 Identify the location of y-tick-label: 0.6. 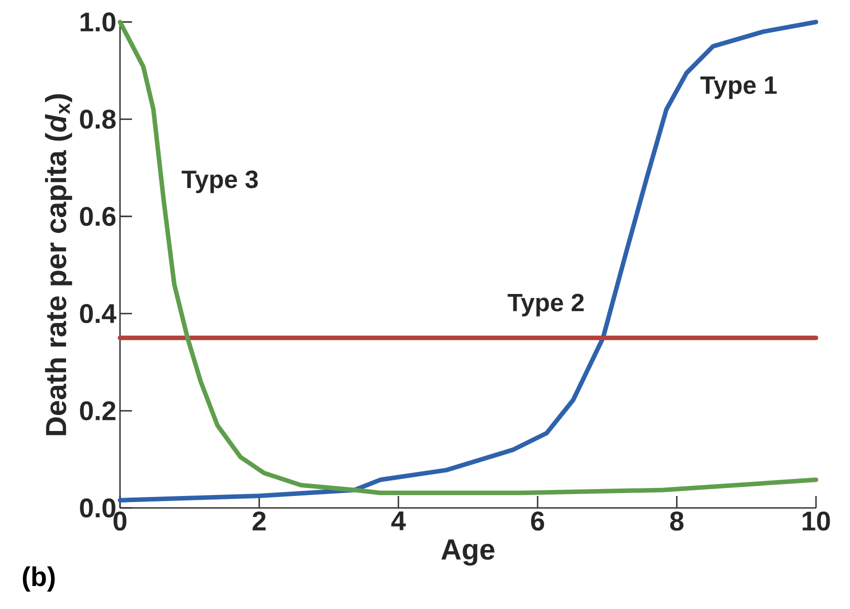
(98, 216).